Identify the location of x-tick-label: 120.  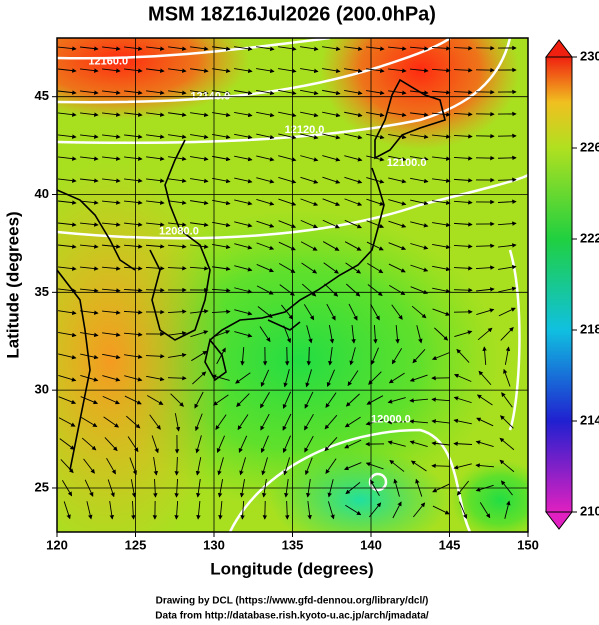
(57, 544).